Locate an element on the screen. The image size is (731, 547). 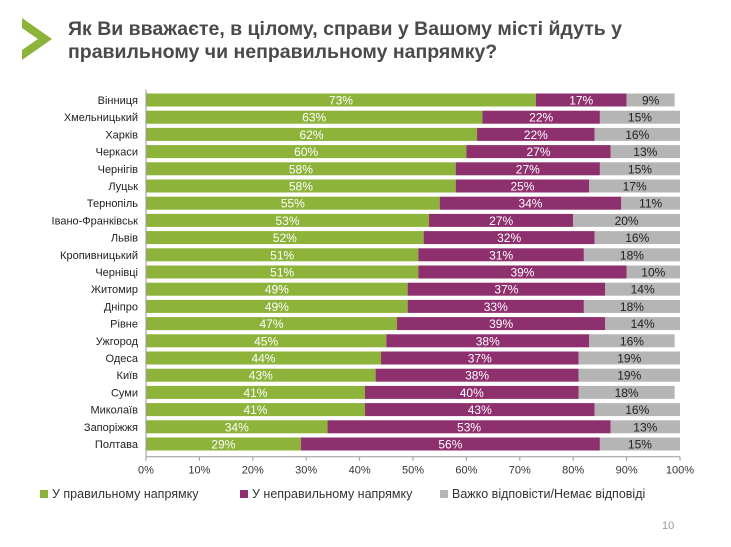
data-label: 56% is located at coordinates (450, 445).